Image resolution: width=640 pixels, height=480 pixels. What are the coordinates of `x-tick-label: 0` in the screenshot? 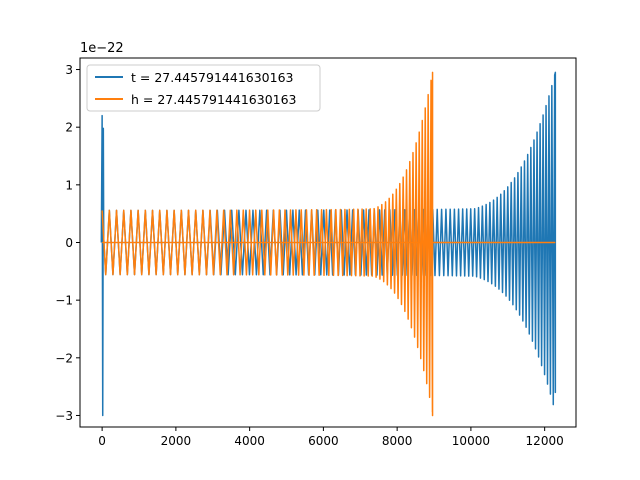 It's located at (102, 441).